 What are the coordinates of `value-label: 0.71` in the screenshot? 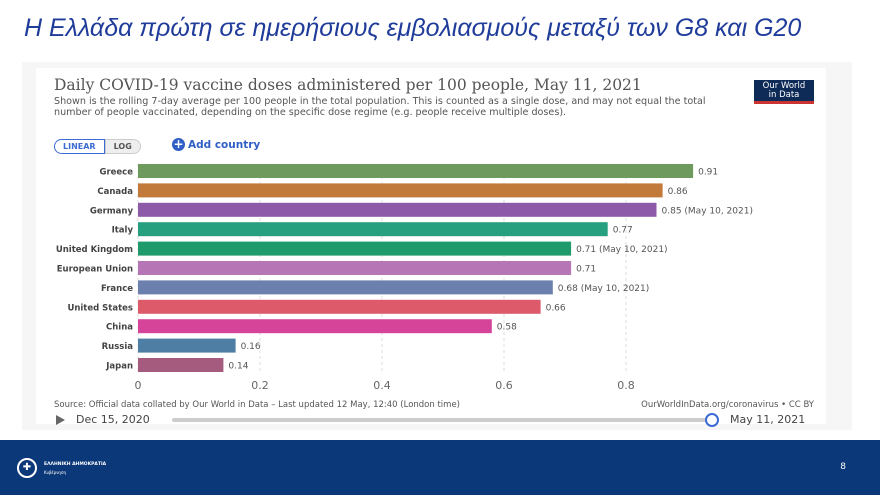 It's located at (586, 270).